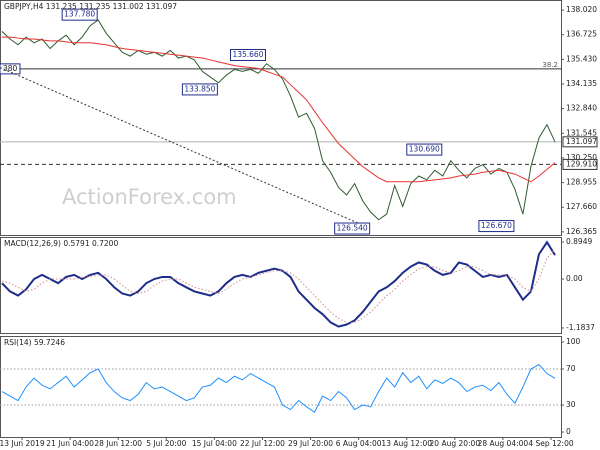 The image size is (600, 450). I want to click on watermark: ActionForex.com, so click(149, 197).